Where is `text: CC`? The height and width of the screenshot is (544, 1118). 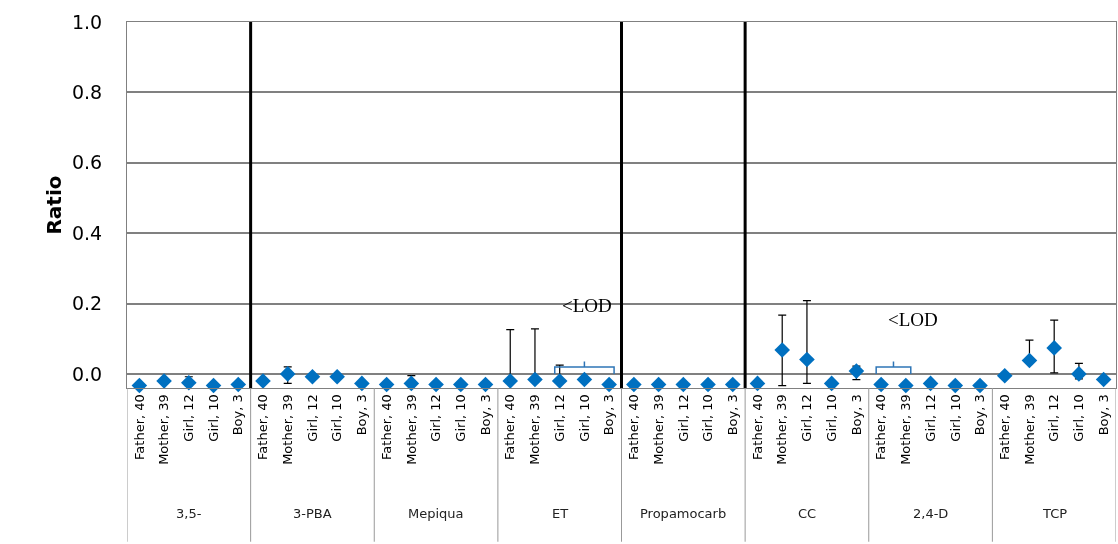 text: CC is located at coordinates (807, 513).